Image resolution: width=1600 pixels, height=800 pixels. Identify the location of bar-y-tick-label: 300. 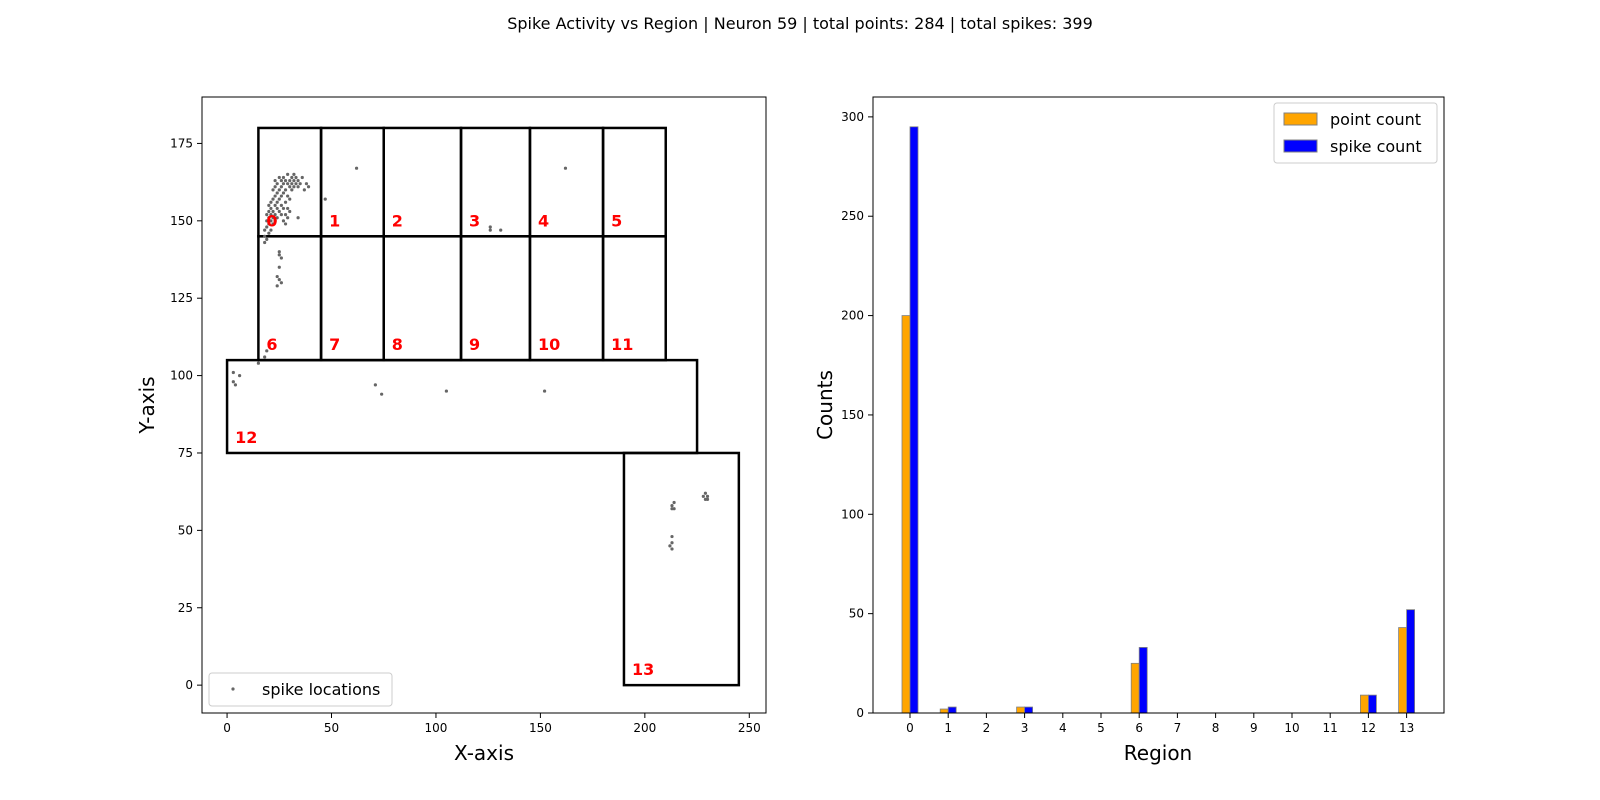
(852, 117).